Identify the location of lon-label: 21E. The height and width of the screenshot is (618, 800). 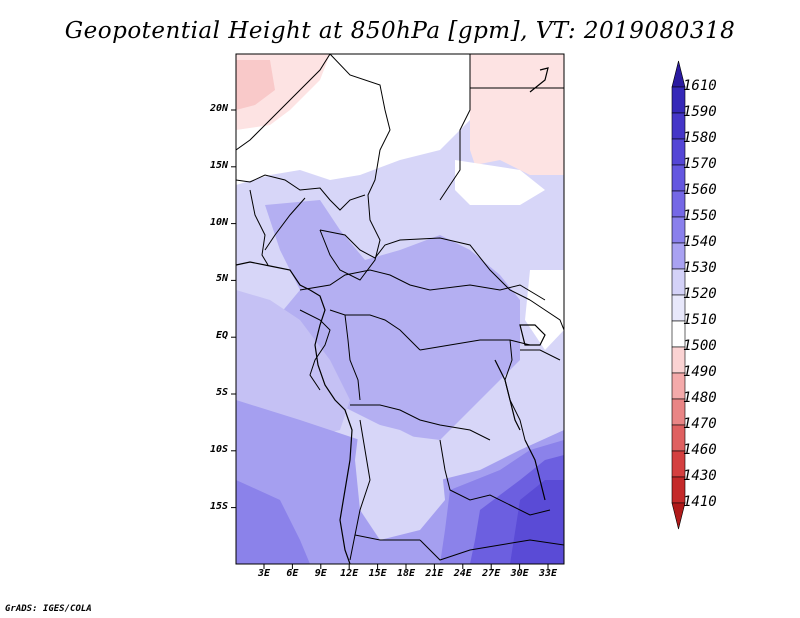
(434, 573).